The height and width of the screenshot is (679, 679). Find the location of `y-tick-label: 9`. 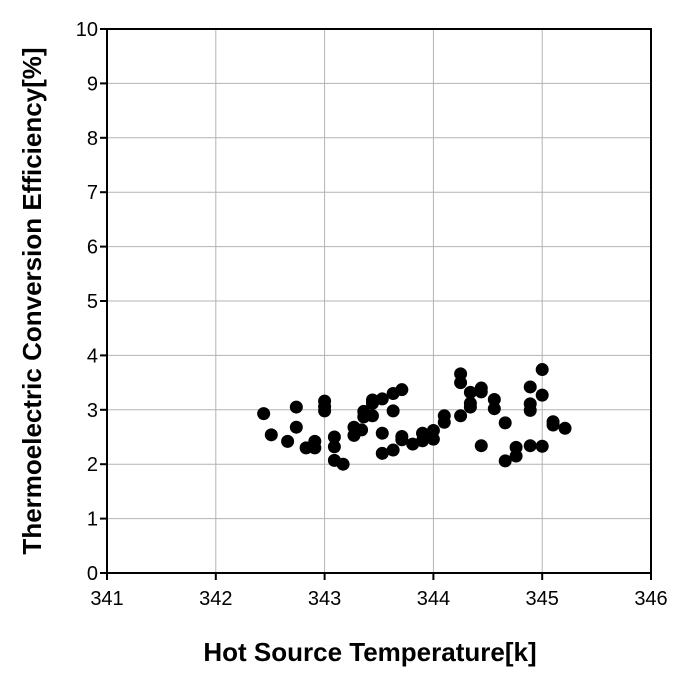

y-tick-label: 9 is located at coordinates (92, 84).